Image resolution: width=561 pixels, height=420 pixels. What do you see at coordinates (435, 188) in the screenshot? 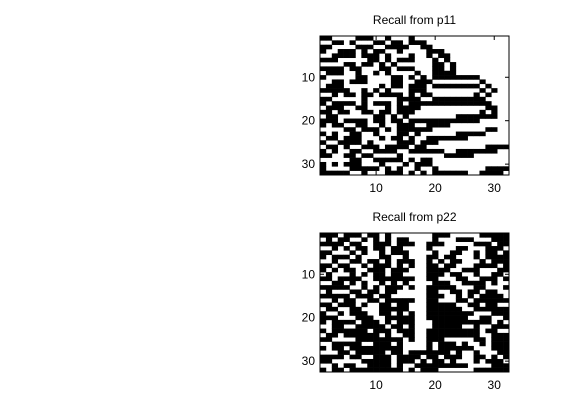
I see `x-tick-label: 20` at bounding box center [435, 188].